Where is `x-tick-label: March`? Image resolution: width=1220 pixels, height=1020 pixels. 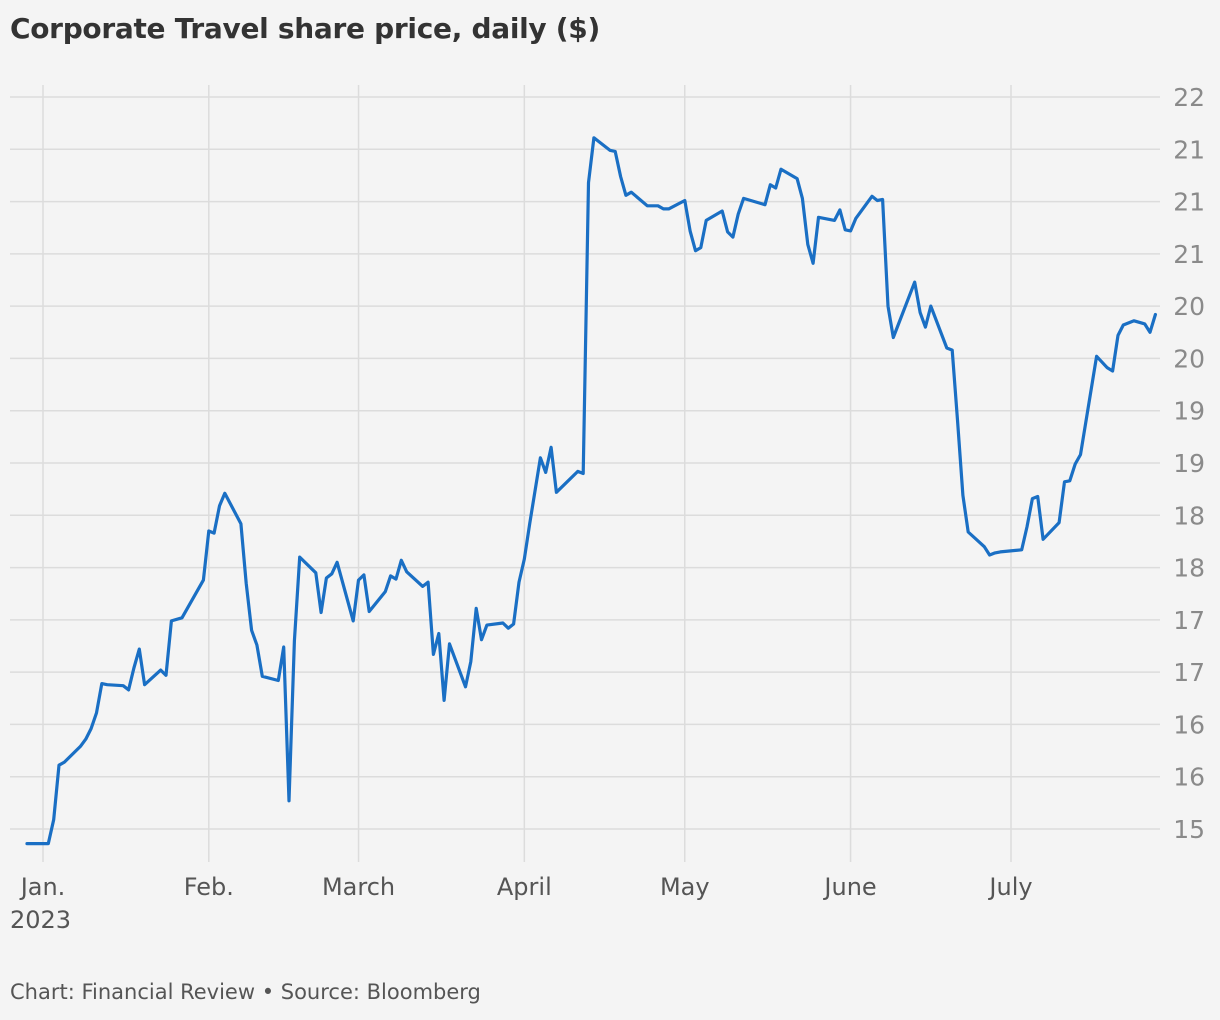 x-tick-label: March is located at coordinates (358, 887).